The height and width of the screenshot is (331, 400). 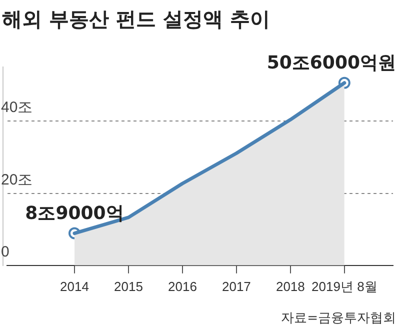 What do you see at coordinates (345, 286) in the screenshot?
I see `x-tick-label: 2019년 8월` at bounding box center [345, 286].